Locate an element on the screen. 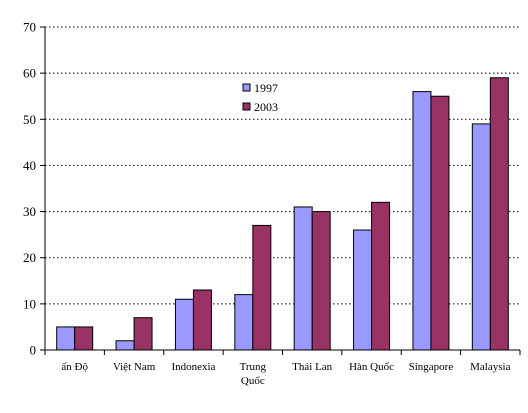 Image resolution: width=528 pixels, height=413 pixels. x-tick-label: Malaysia is located at coordinates (490, 367).